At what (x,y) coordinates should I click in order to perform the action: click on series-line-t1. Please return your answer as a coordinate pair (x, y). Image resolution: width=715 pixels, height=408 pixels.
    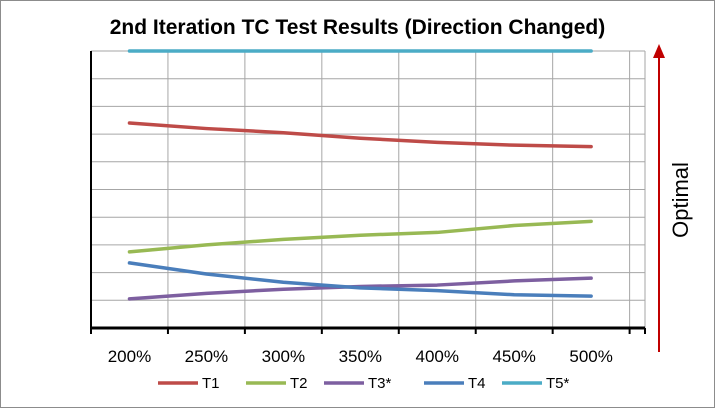
    Looking at the image, I should click on (360, 135).